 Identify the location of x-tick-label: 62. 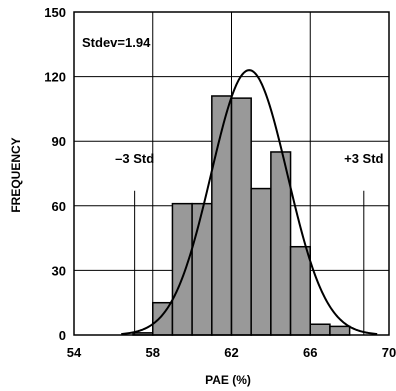
(231, 352).